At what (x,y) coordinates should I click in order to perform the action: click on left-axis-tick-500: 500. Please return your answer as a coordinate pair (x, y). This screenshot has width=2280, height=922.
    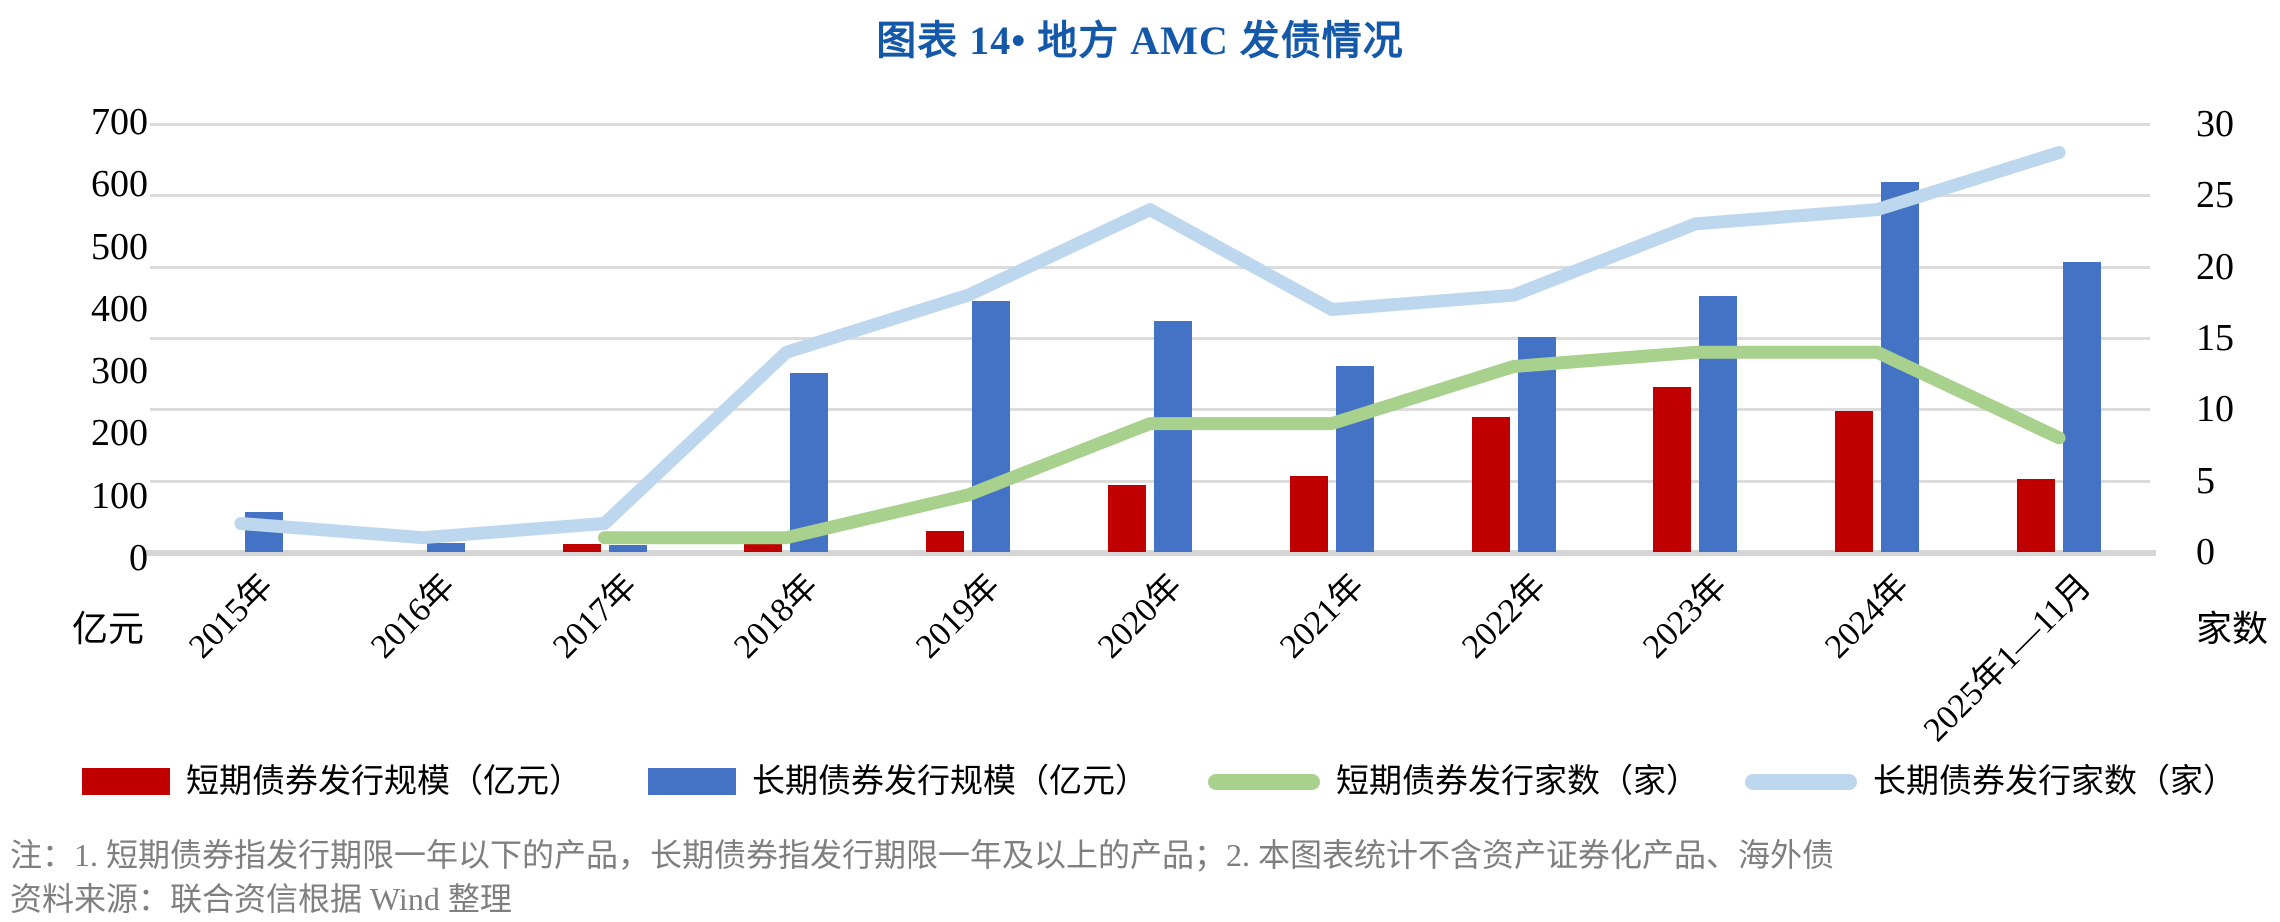
    Looking at the image, I should click on (119, 246).